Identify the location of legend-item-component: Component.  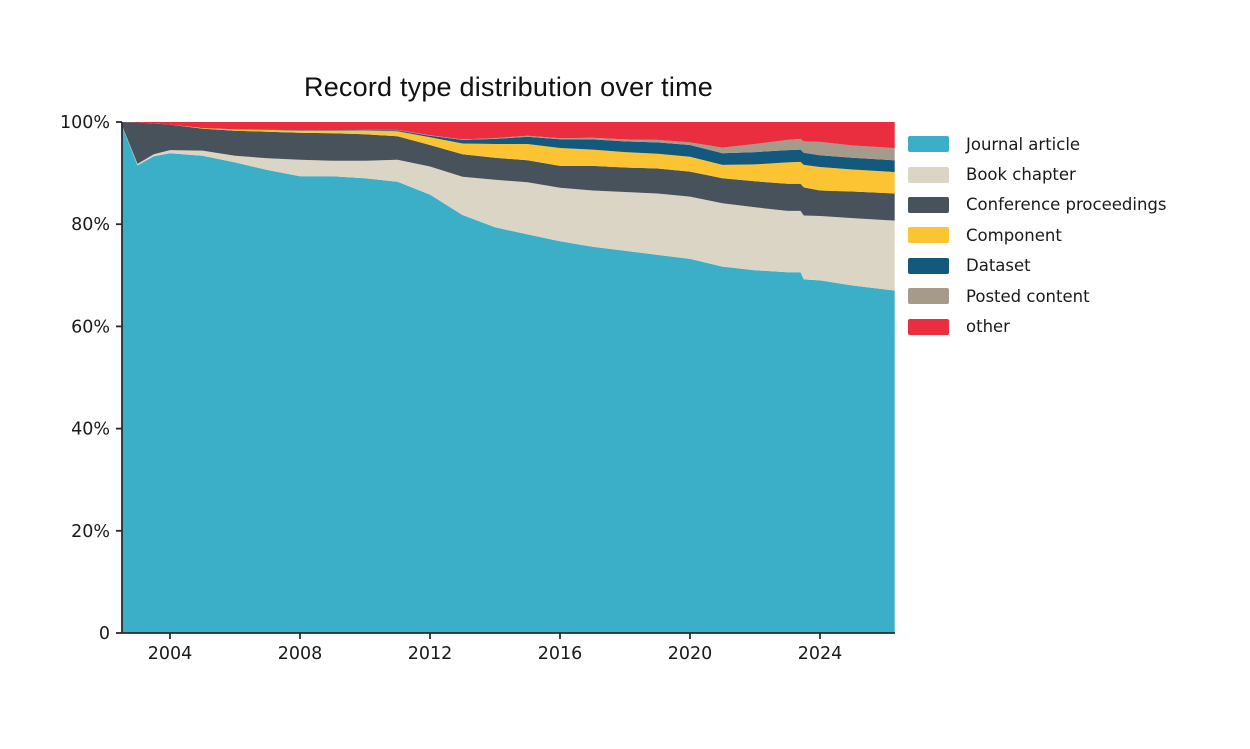
(1037, 235).